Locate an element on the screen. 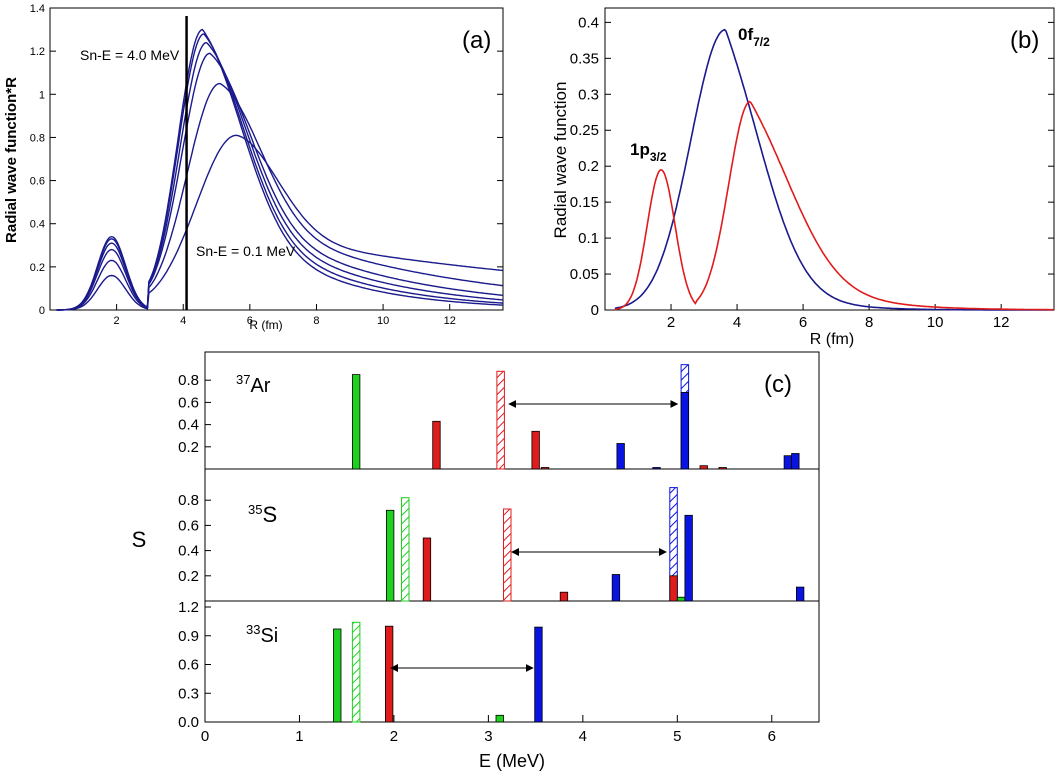 The image size is (1059, 777). a-ytick-label: 1.4 is located at coordinates (37, 9).